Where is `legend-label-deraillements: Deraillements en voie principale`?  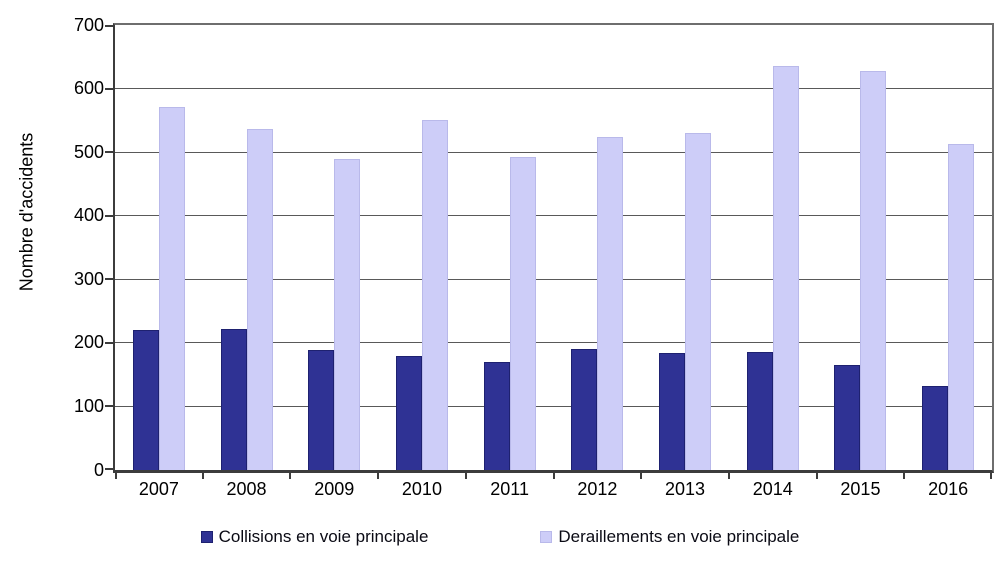 legend-label-deraillements: Deraillements en voie principale is located at coordinates (679, 536).